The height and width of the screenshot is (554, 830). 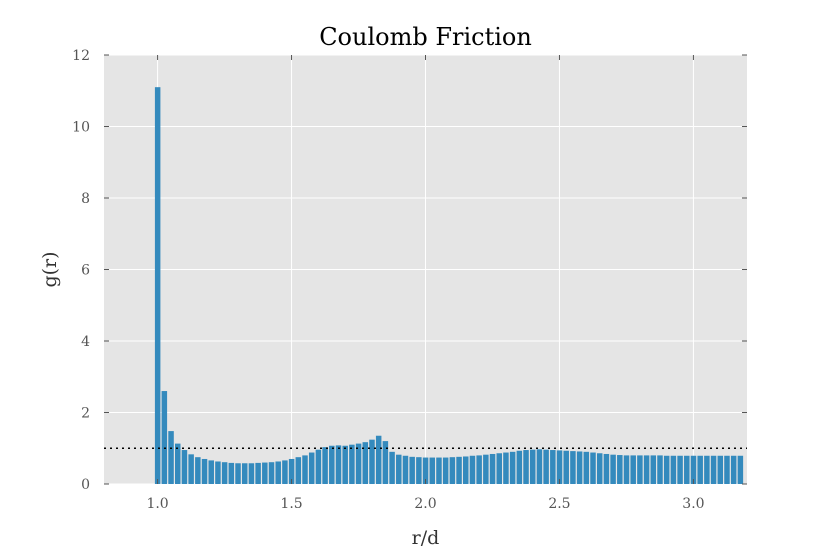 I want to click on x-tick-label: 3.0, so click(x=693, y=504).